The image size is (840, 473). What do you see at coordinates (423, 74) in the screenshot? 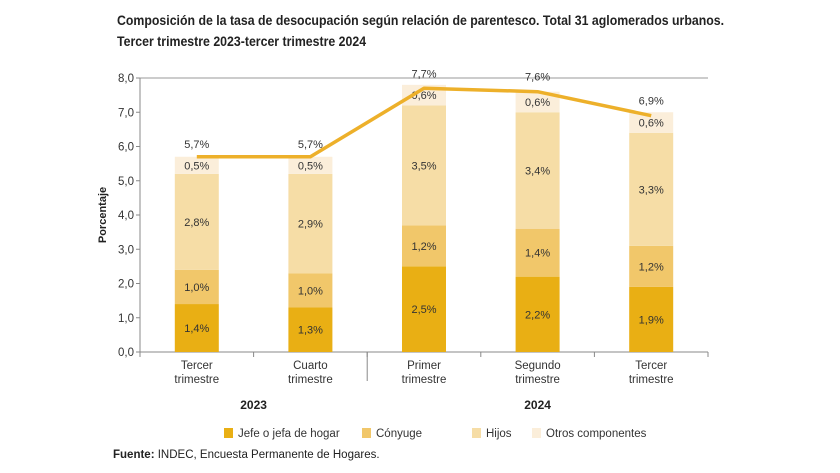
I see `total-label: 7,7%` at bounding box center [423, 74].